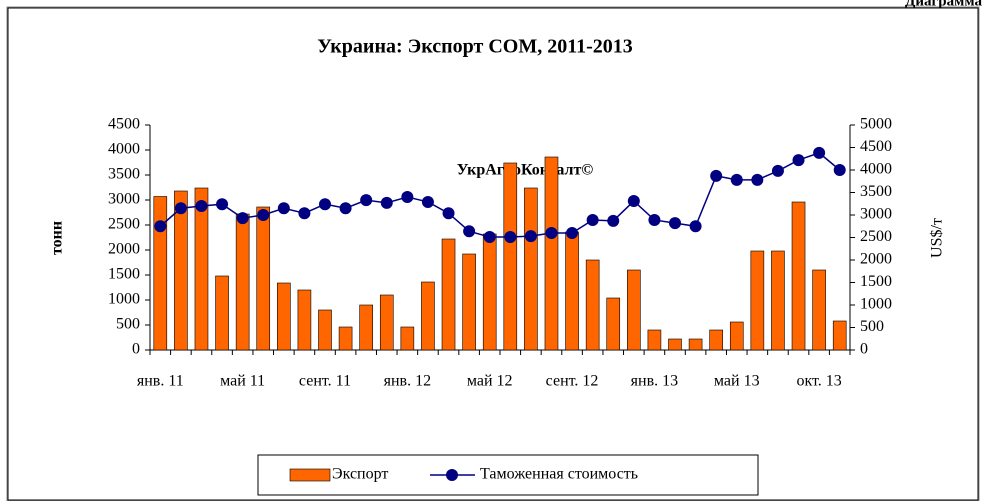 This screenshot has width=987, height=501. I want to click on legend-marker, so click(452, 475).